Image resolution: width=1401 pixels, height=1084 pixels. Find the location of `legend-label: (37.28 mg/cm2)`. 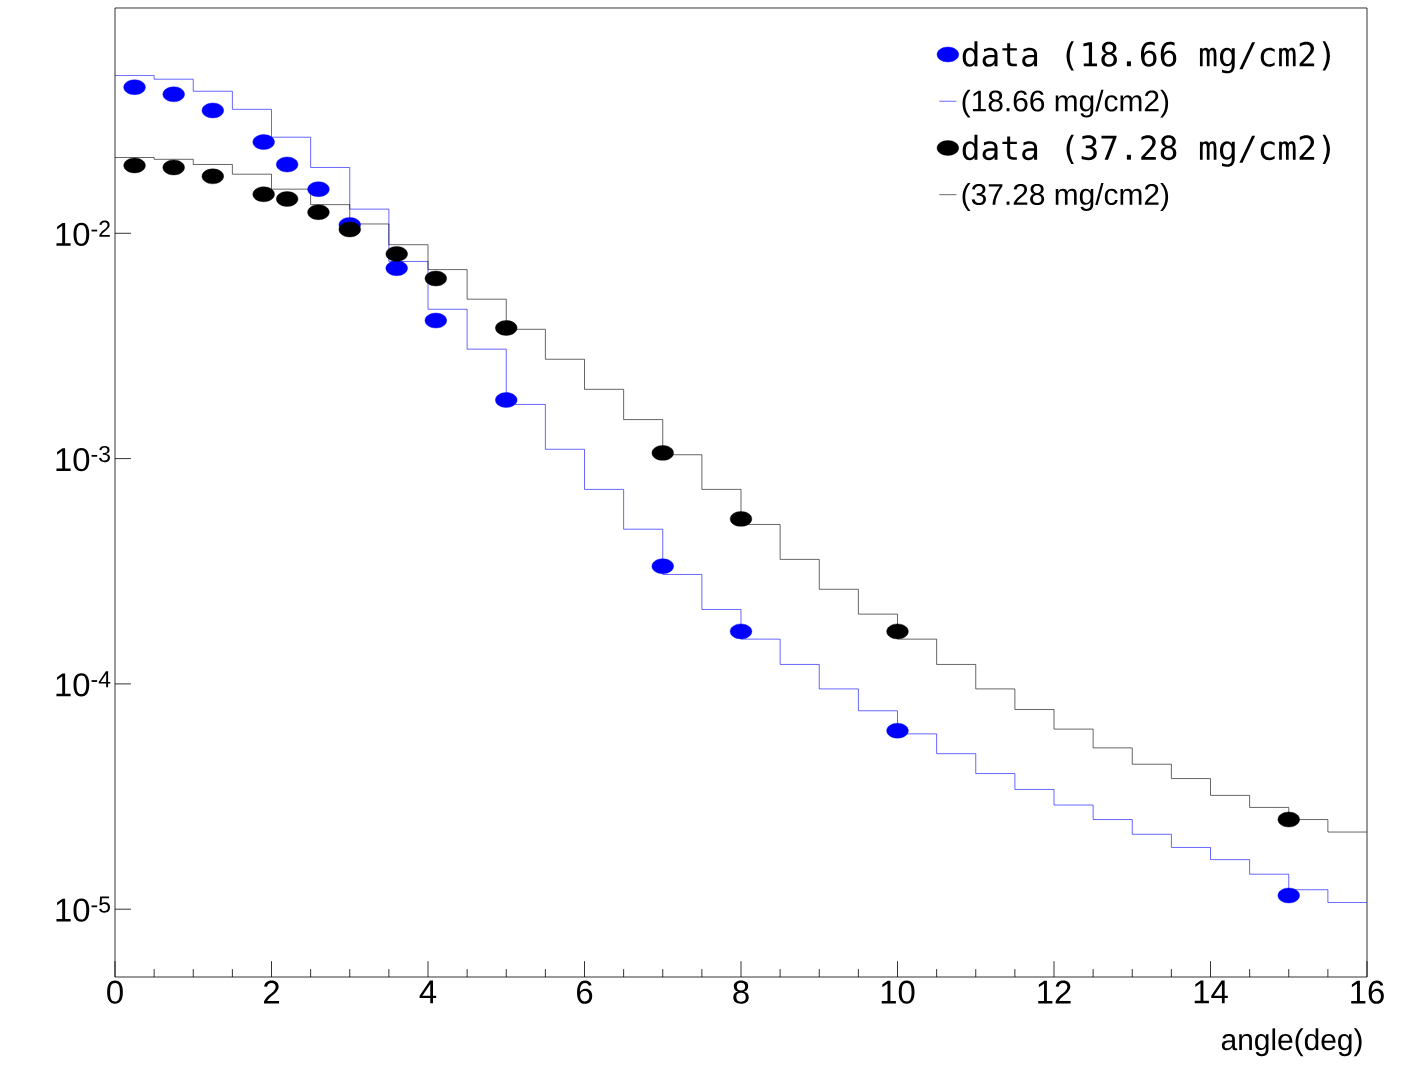

legend-label: (37.28 mg/cm2) is located at coordinates (1065, 197).